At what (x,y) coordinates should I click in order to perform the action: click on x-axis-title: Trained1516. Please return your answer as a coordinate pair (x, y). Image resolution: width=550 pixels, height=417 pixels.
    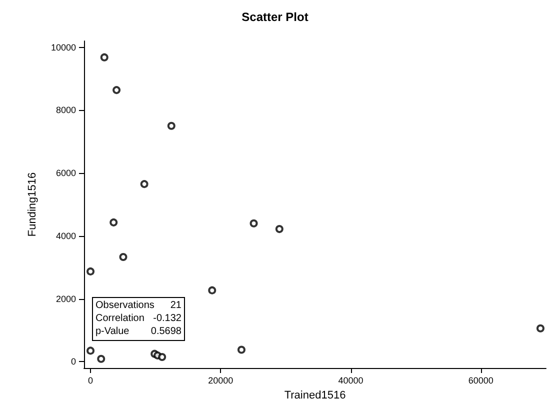
    Looking at the image, I should click on (315, 396).